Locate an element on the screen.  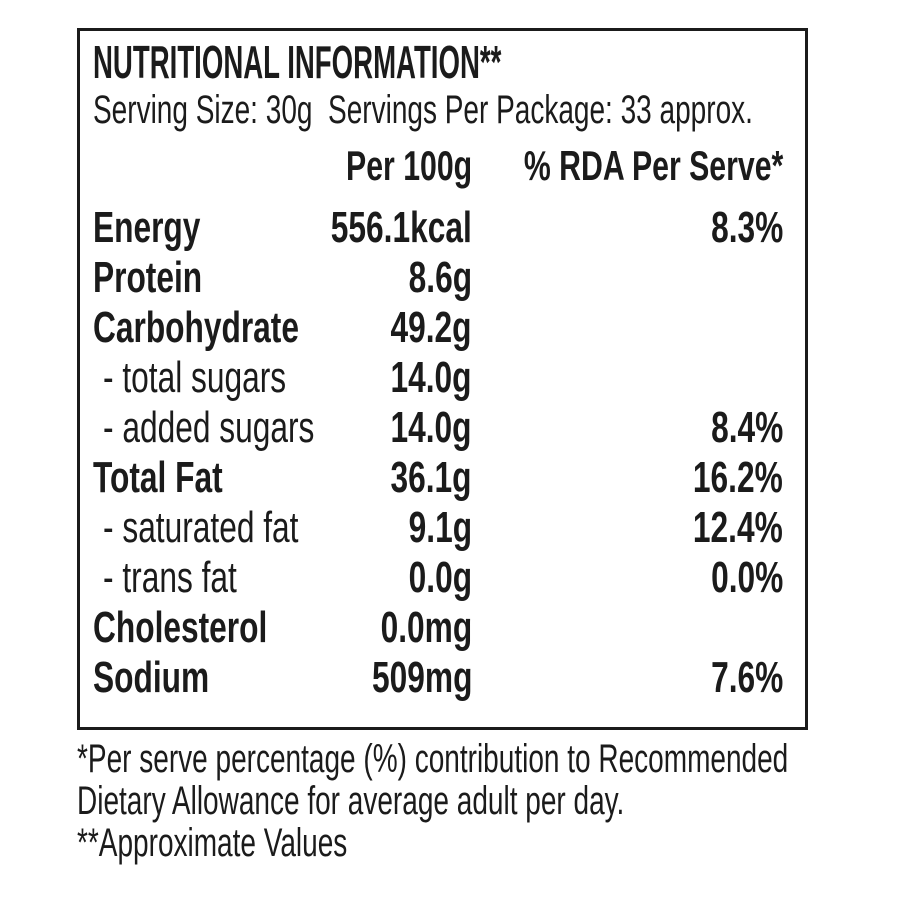
nutrient-value: 0.0mg is located at coordinates (426, 627).